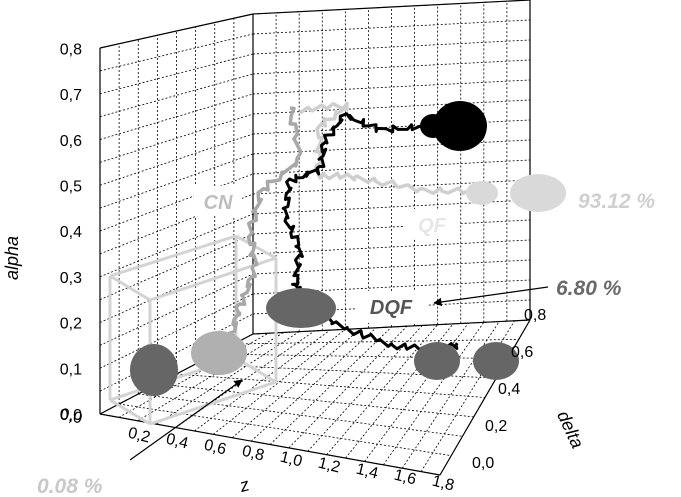 This screenshot has width=681, height=497. Describe the element at coordinates (71, 49) in the screenshot. I see `y-tick-label: 0,8` at that location.